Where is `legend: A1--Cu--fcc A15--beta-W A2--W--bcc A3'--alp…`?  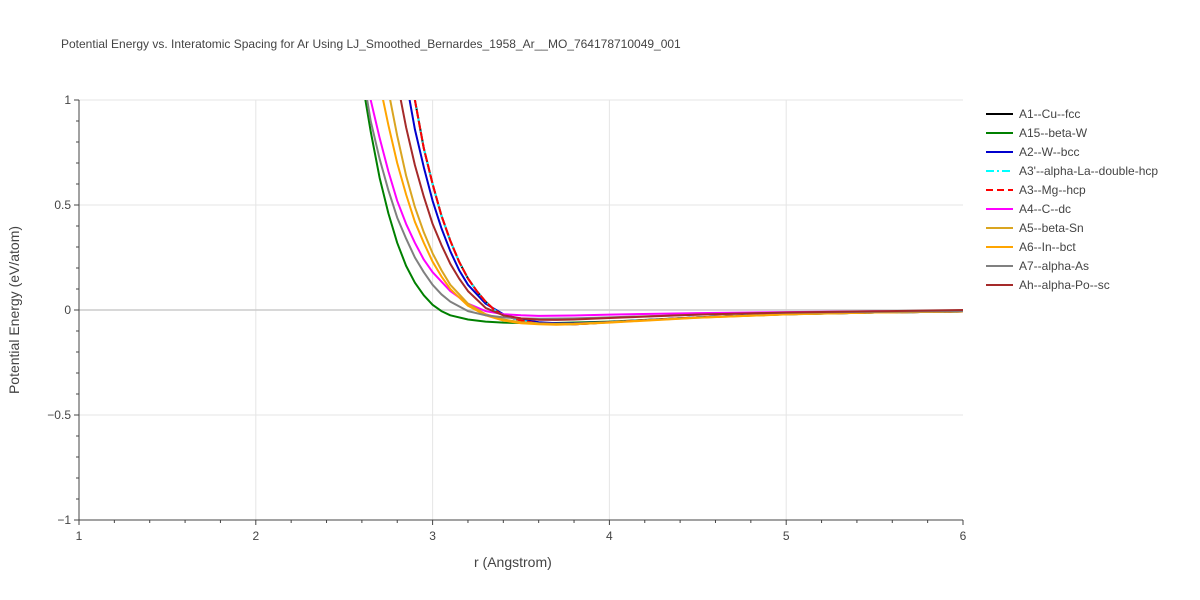
legend: A1--Cu--fcc A15--beta-W A2--W--bcc A3'--alp… is located at coordinates (1070, 199).